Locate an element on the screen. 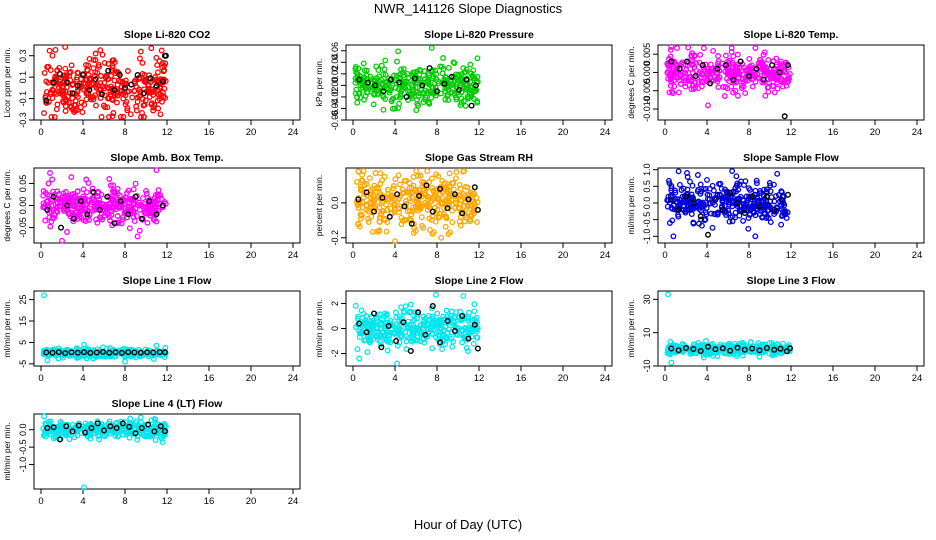  reference-points is located at coordinates (731, 349).